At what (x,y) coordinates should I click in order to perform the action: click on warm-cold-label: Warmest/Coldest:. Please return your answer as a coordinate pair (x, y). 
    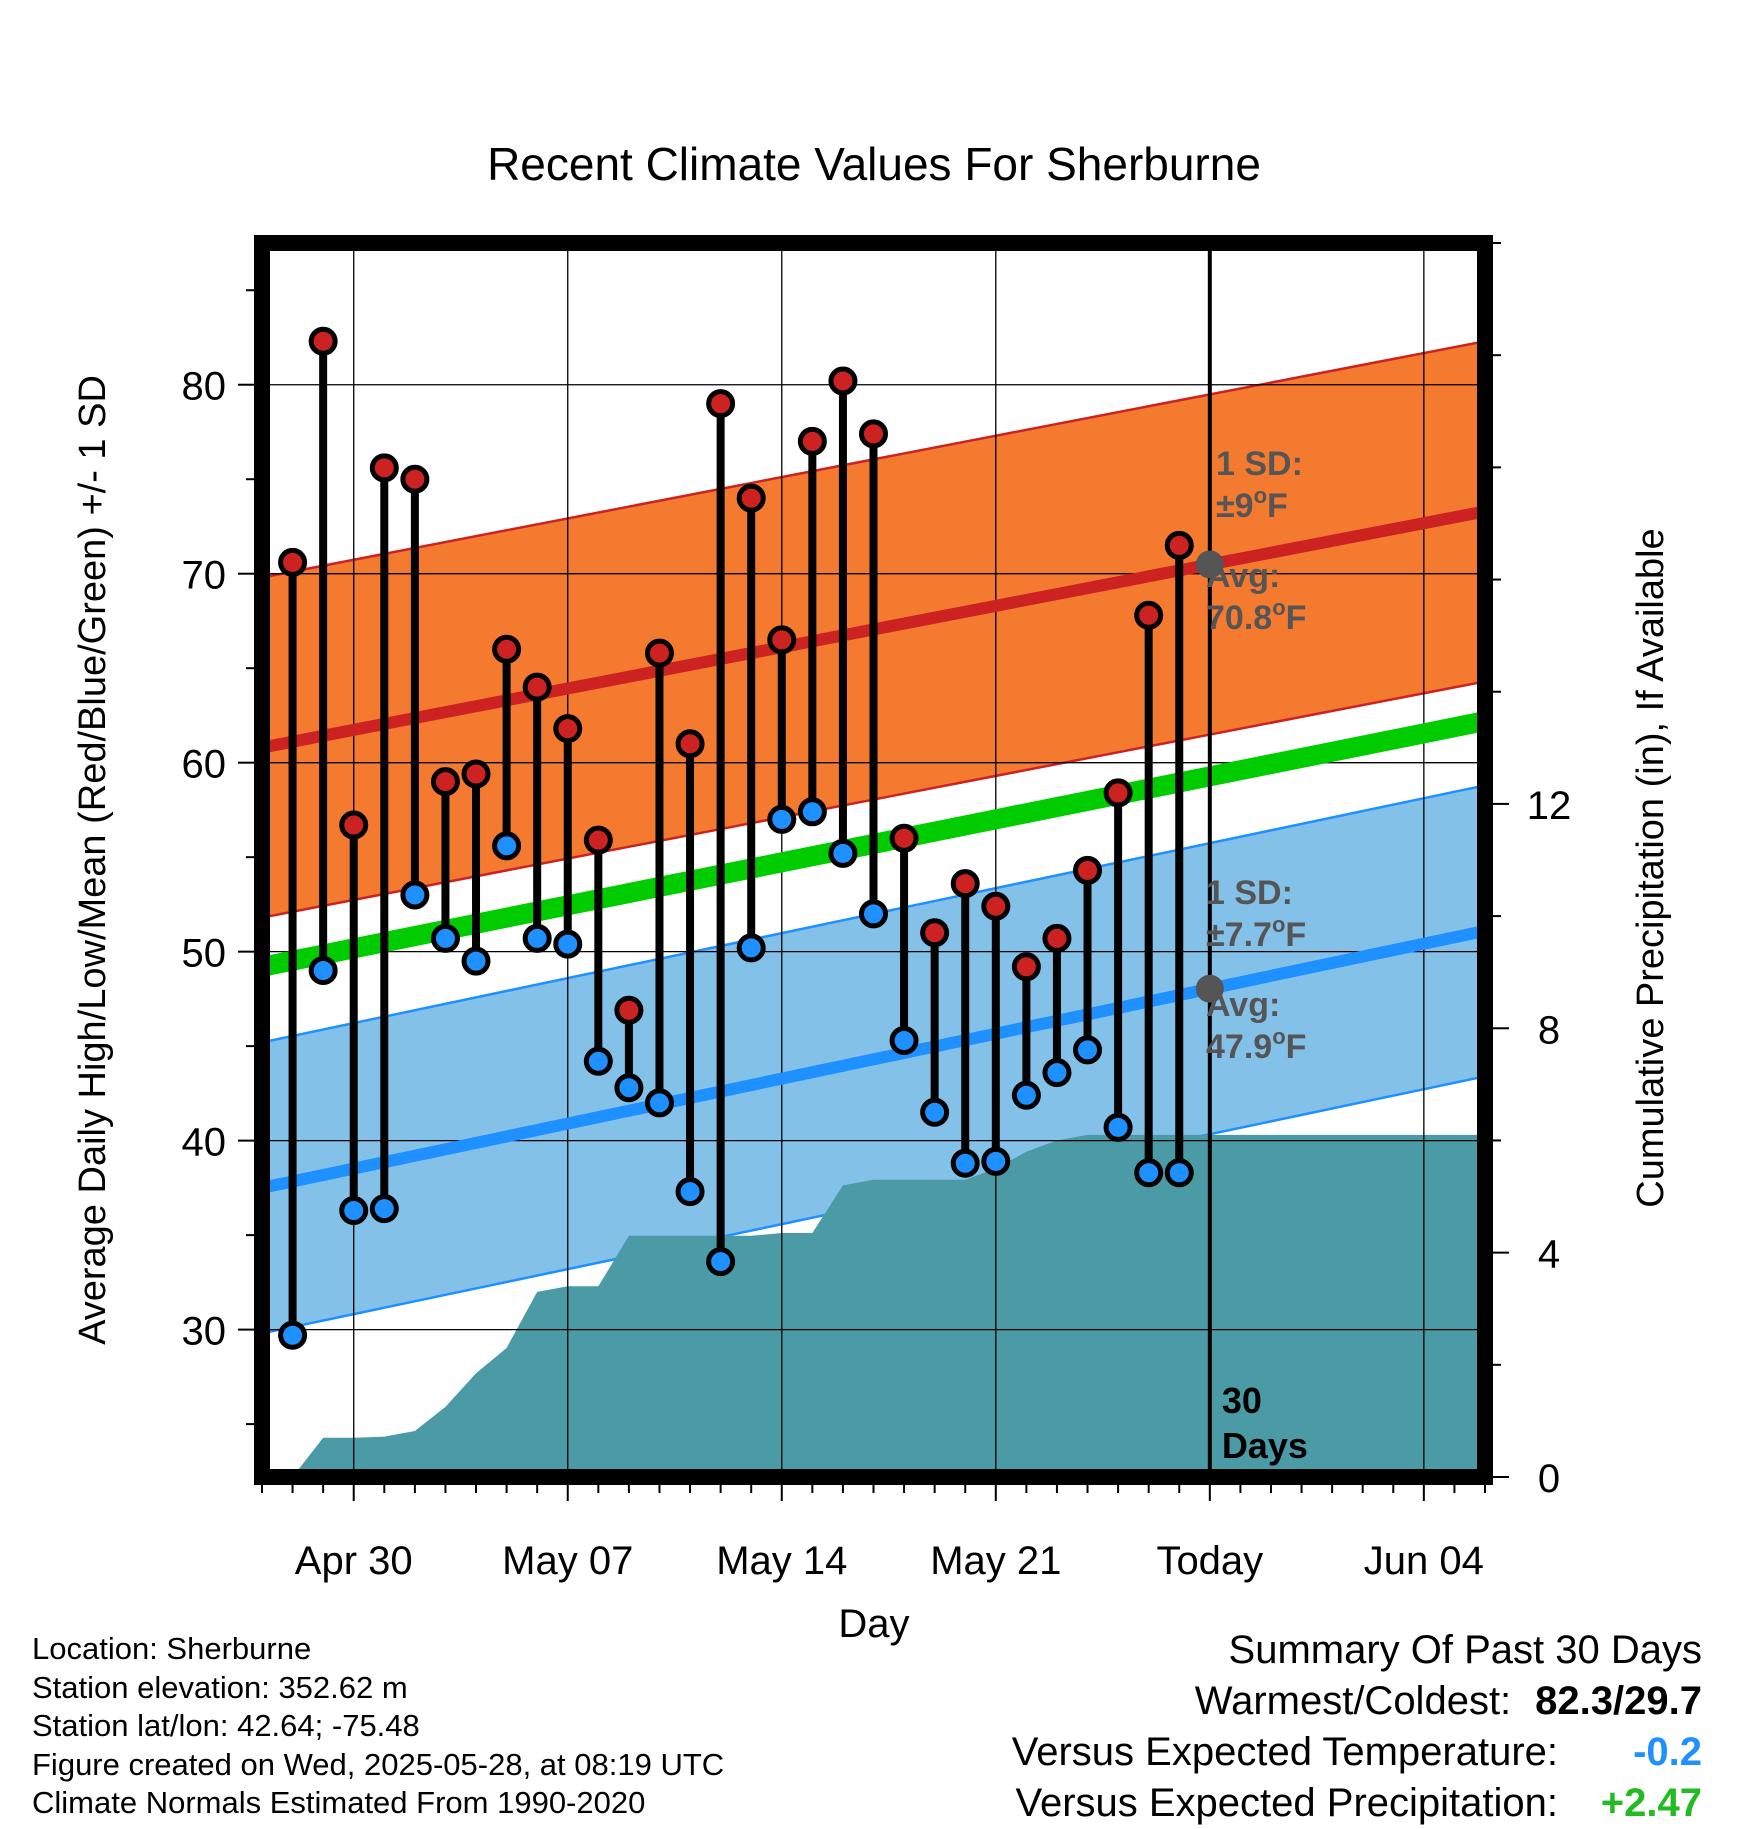
    Looking at the image, I should click on (1353, 1701).